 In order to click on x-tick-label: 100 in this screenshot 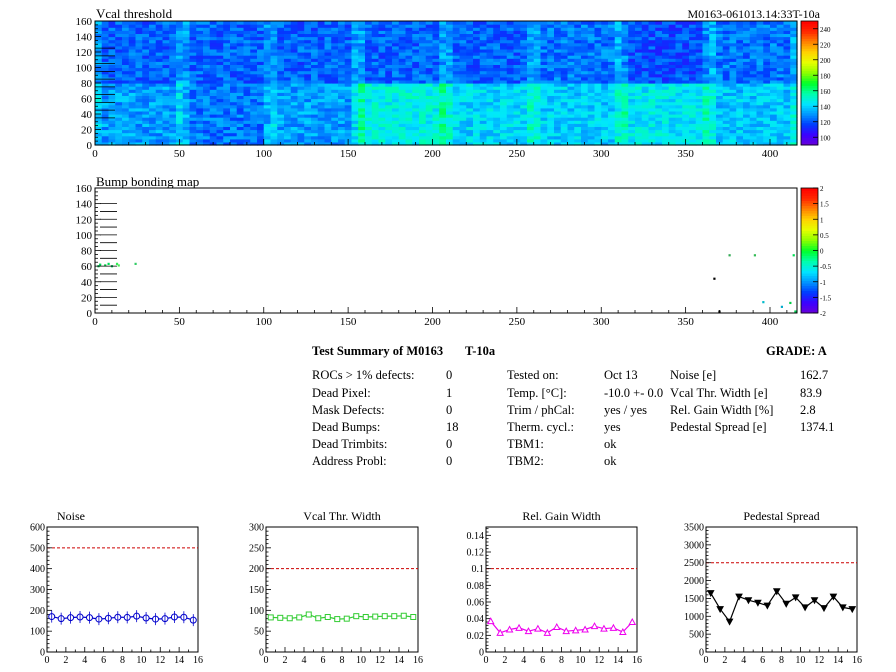, I will do `click(264, 154)`.